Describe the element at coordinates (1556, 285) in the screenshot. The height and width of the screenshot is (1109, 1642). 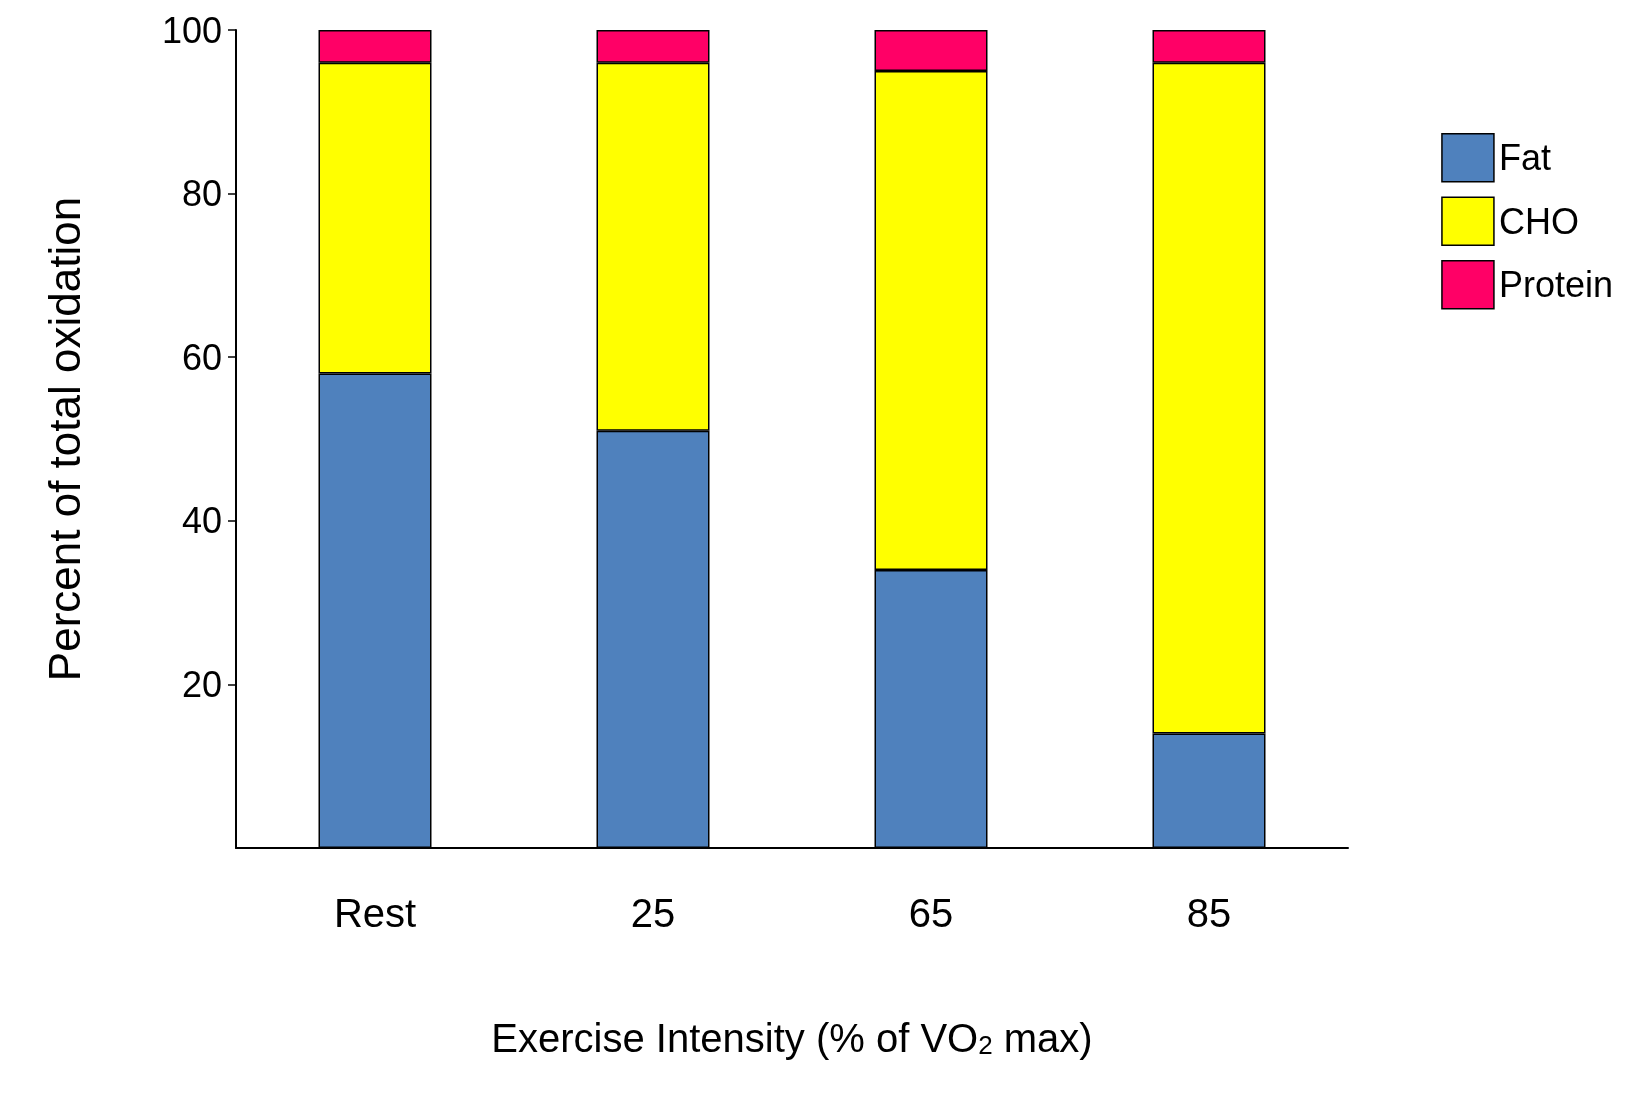
I see `legend-label: Protein` at that location.